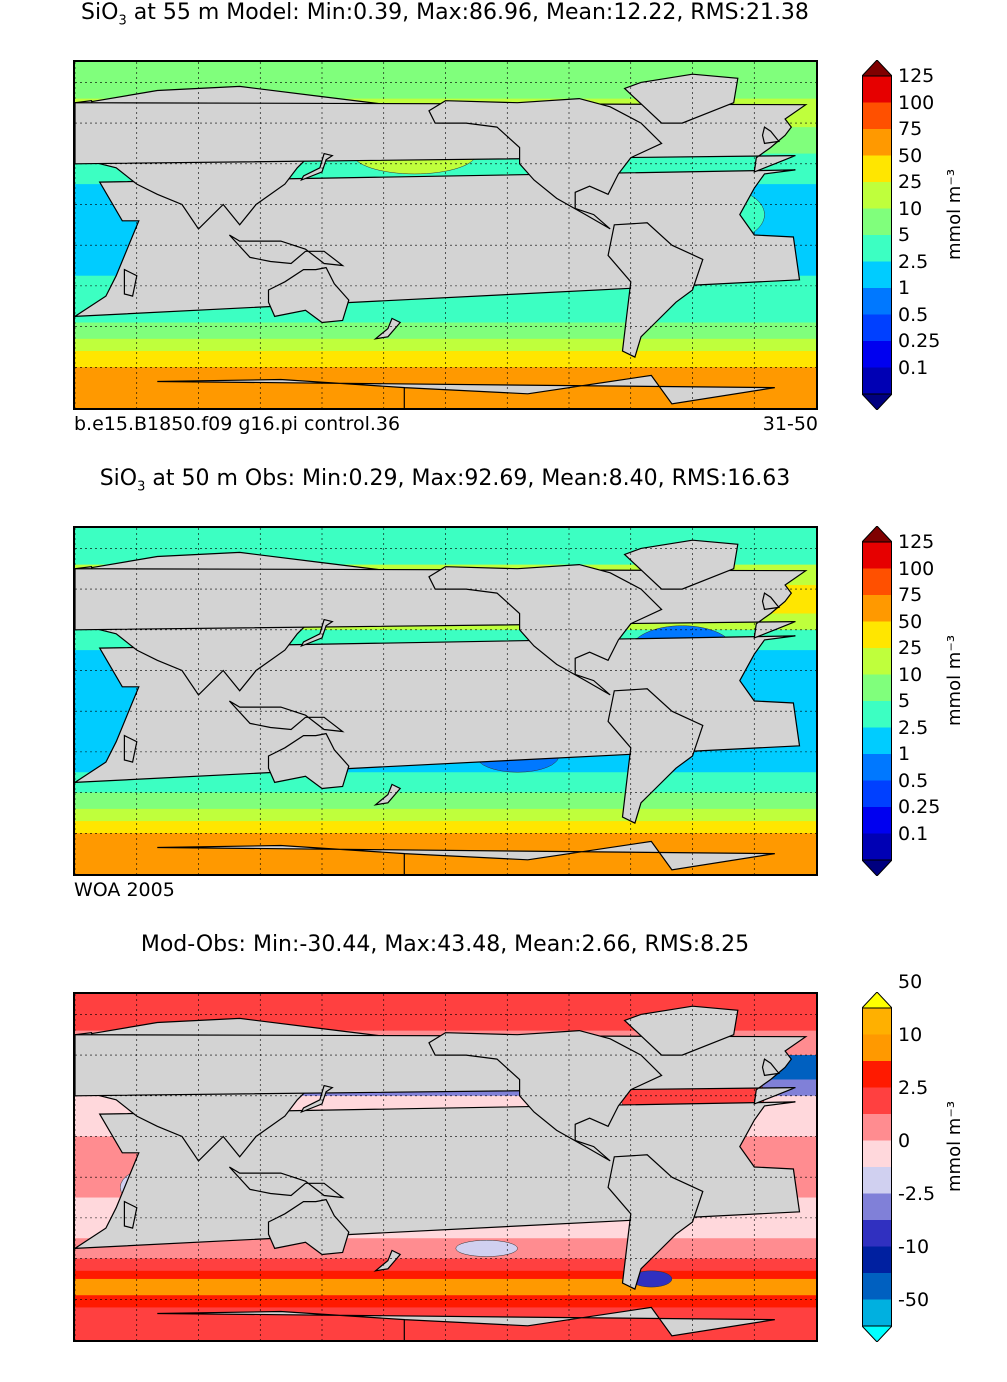 The image size is (1007, 1382). I want to click on case-label: b.e15.B1850.f09 g16.pi control.36, so click(237, 424).